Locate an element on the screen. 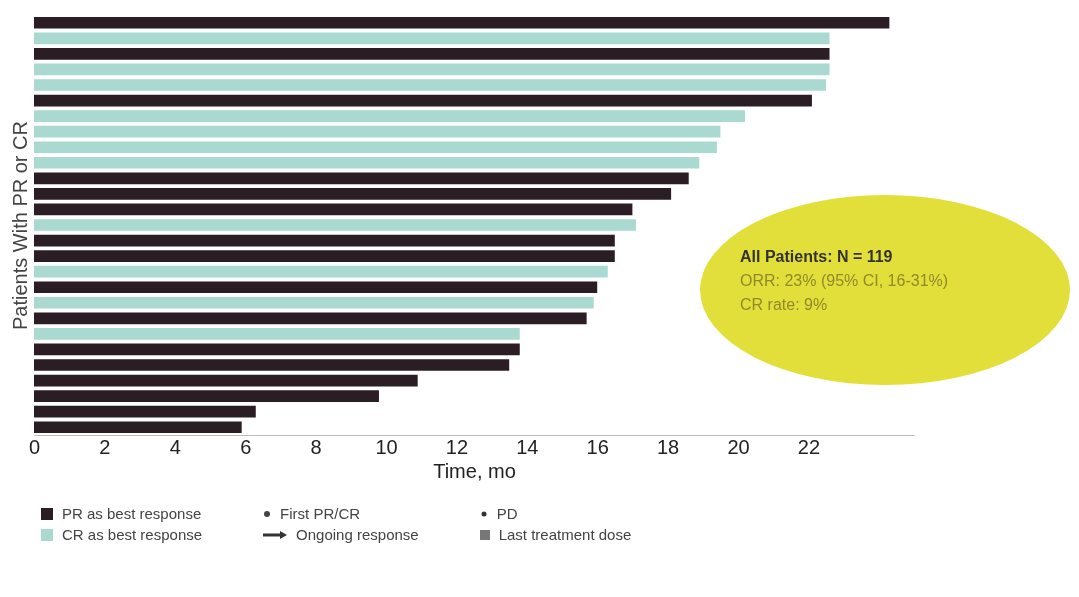  x-tick-label: 12 is located at coordinates (457, 446).